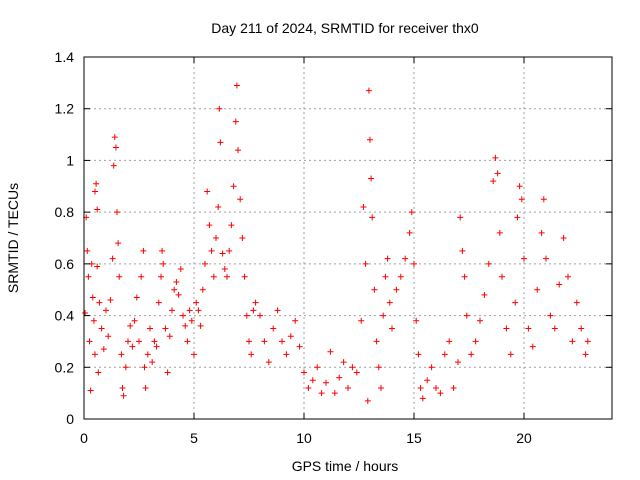 The width and height of the screenshot is (640, 480). What do you see at coordinates (70, 419) in the screenshot?
I see `y-tick-label: 0` at bounding box center [70, 419].